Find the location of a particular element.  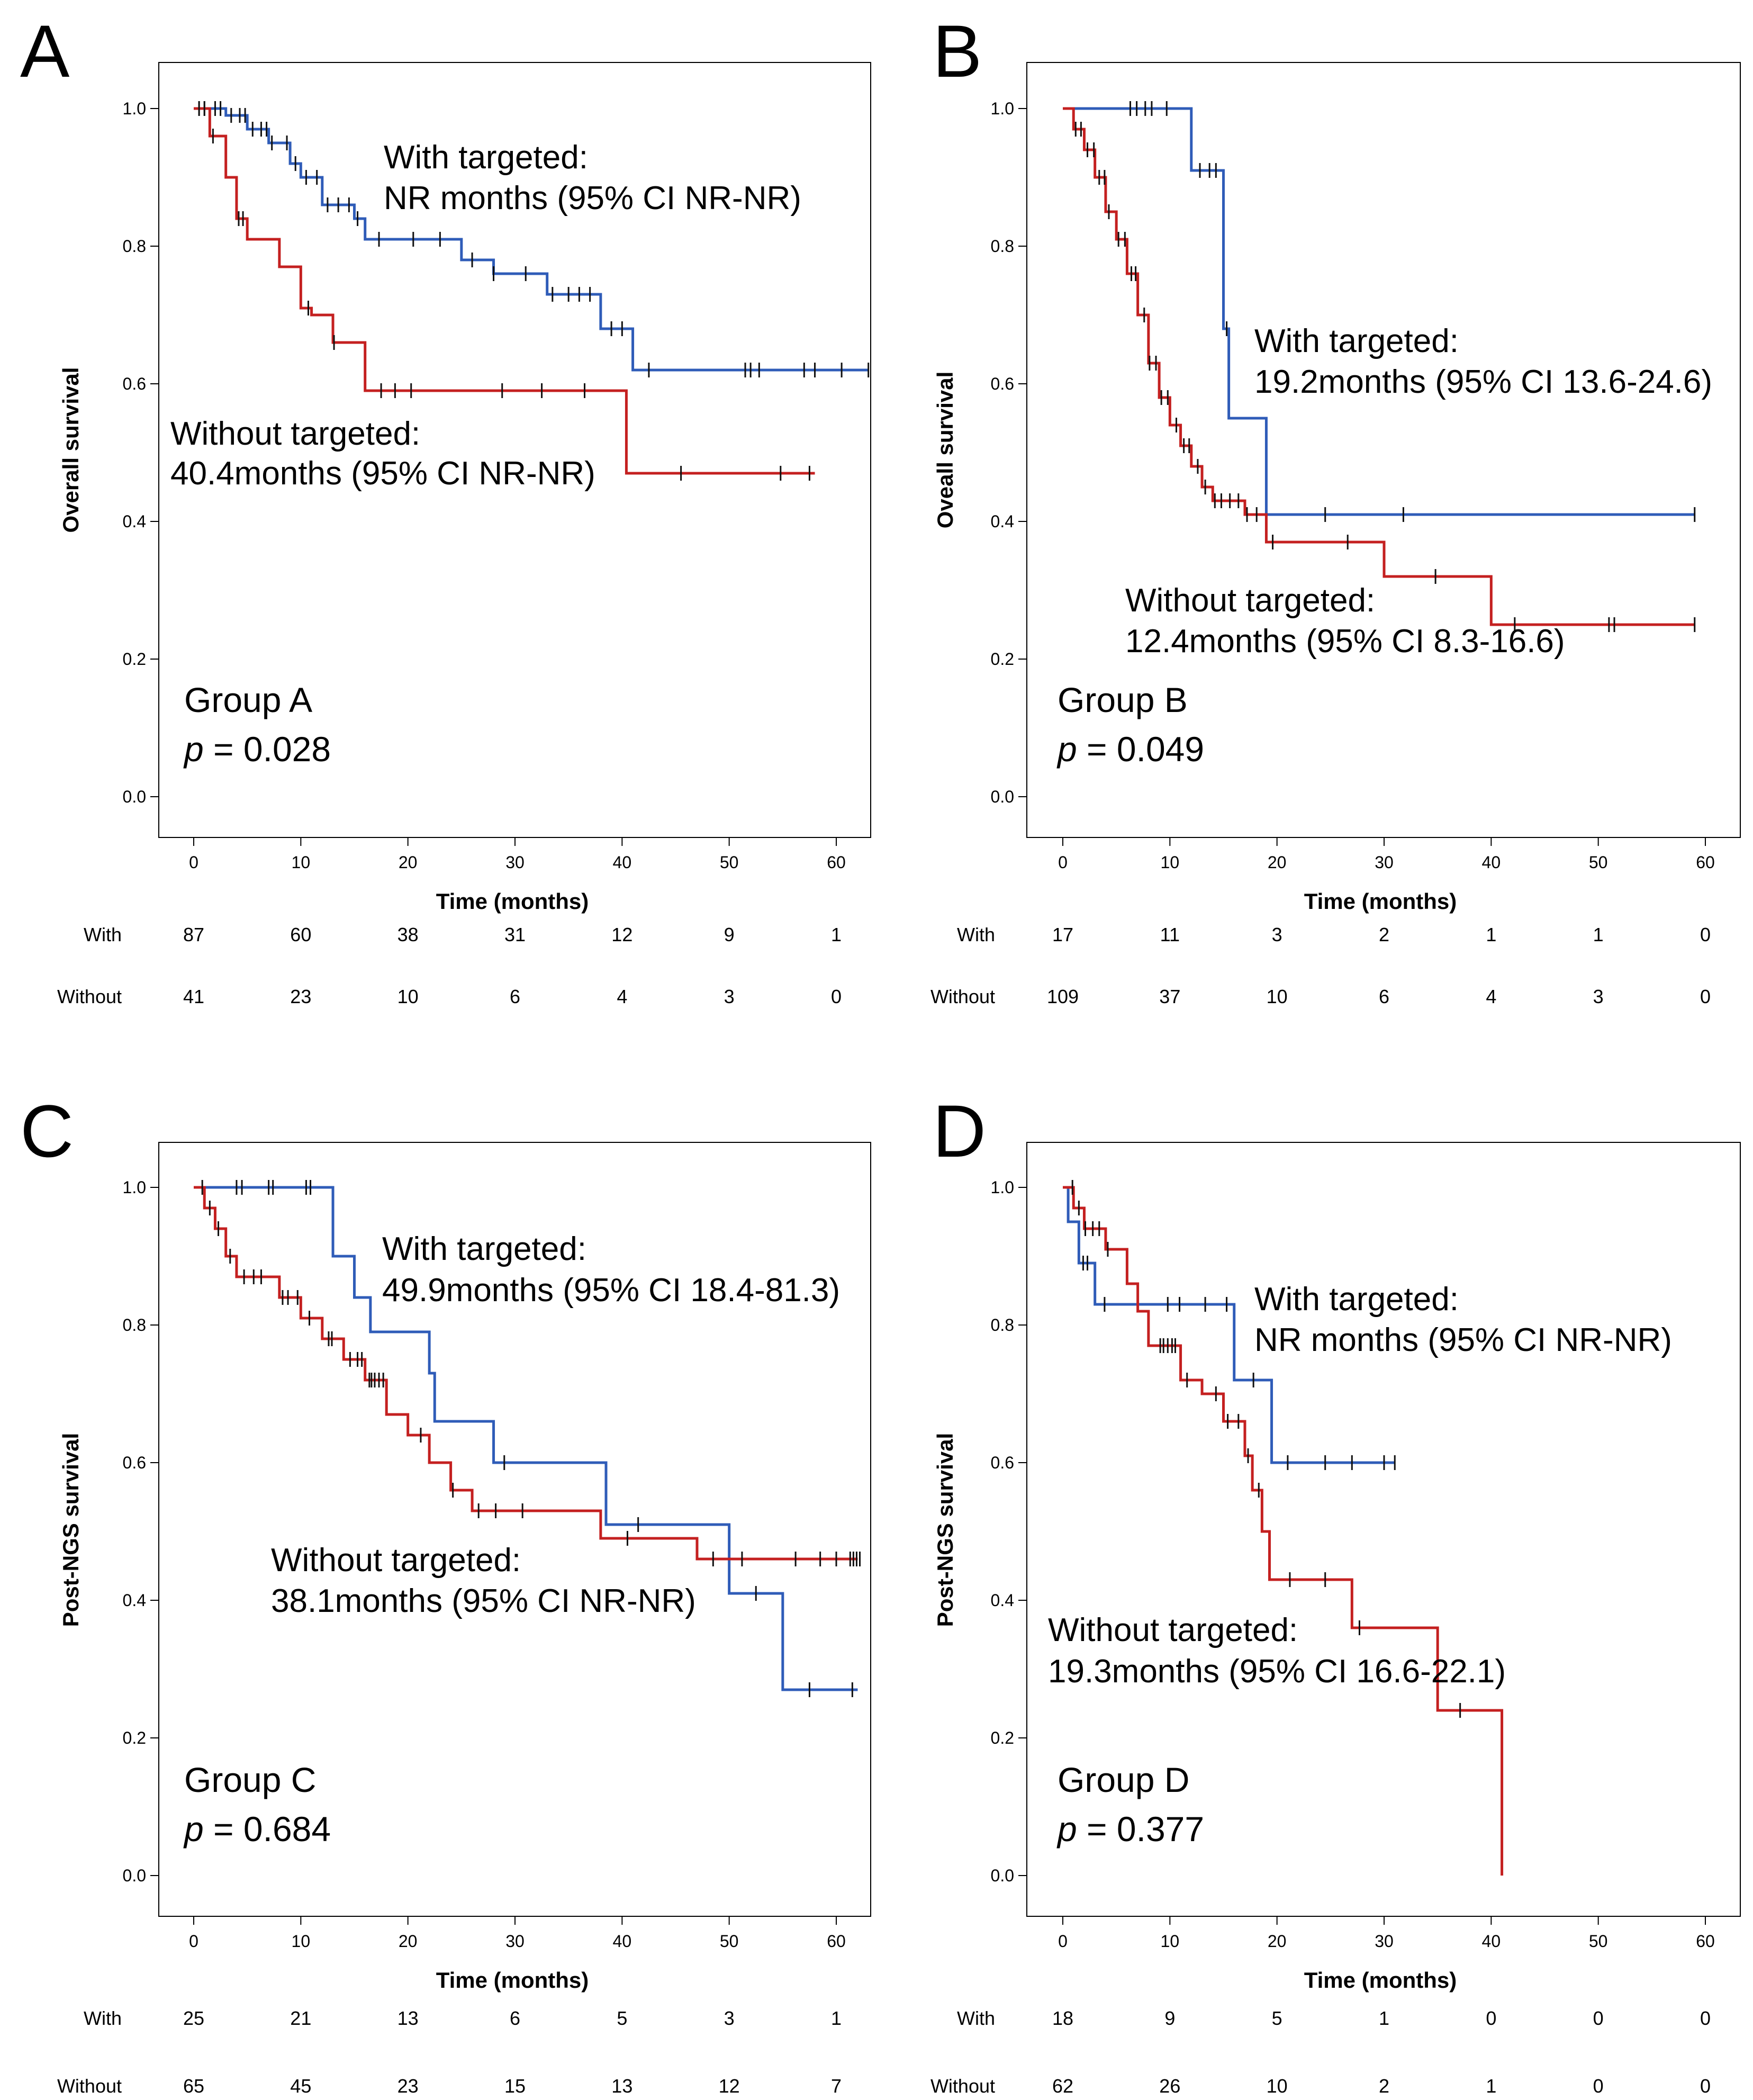

y-axis-title: Overall survival is located at coordinates (70, 450).